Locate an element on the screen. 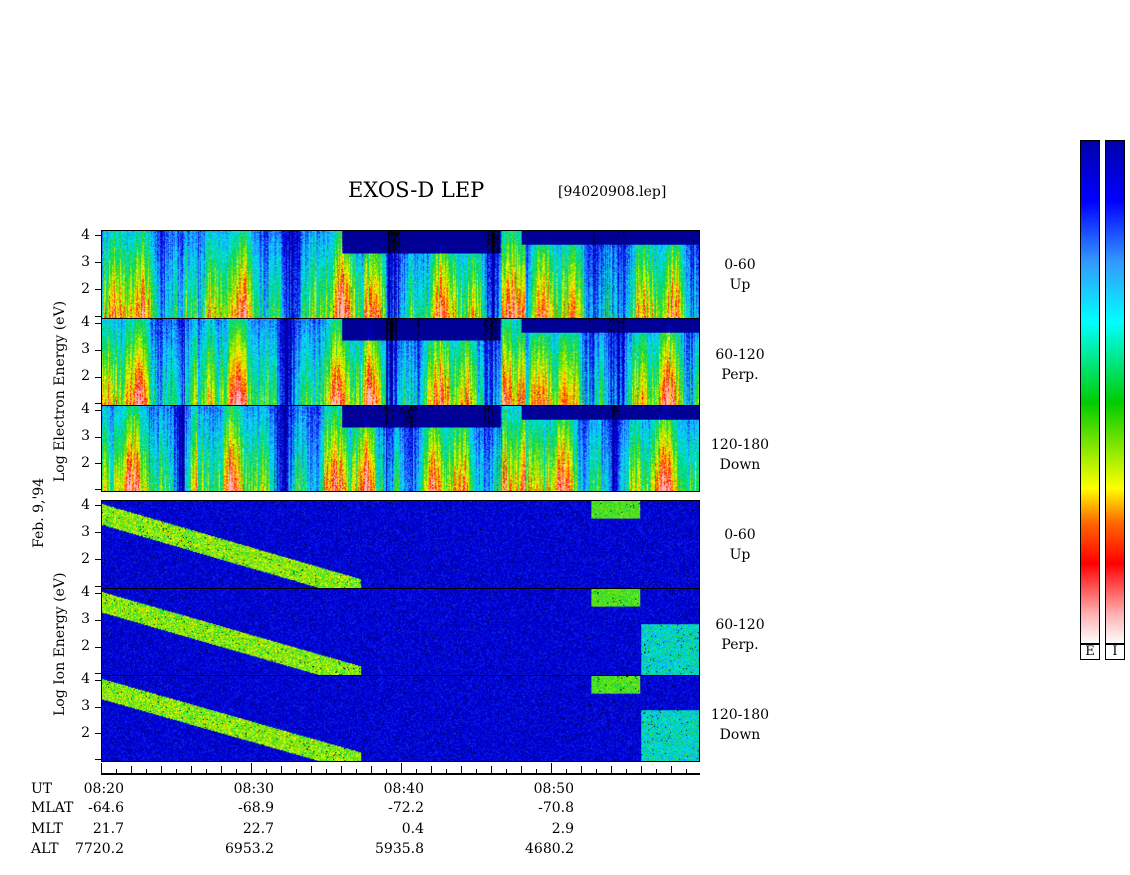 The image size is (1130, 875). chart-title: EXOS-D LEP is located at coordinates (416, 190).